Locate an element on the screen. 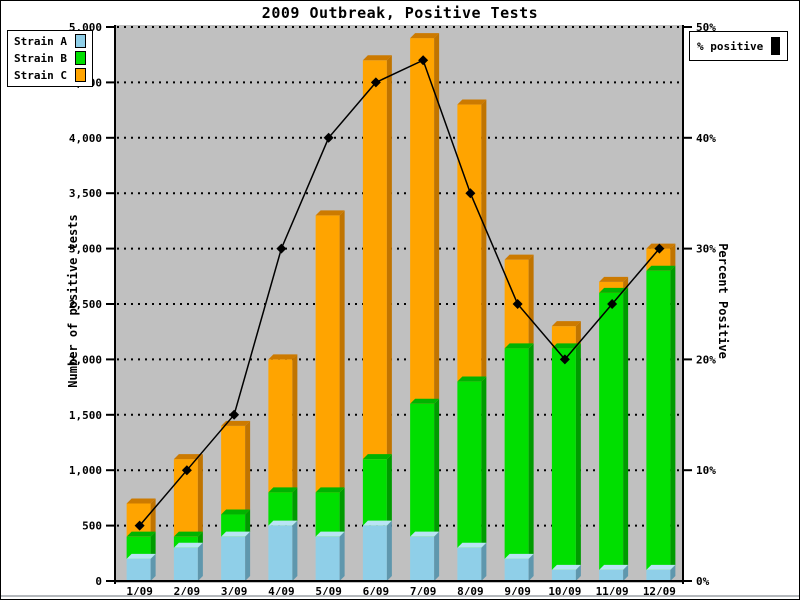 This screenshot has height=600, width=800. x-axis-label: 1/09 is located at coordinates (139, 591).